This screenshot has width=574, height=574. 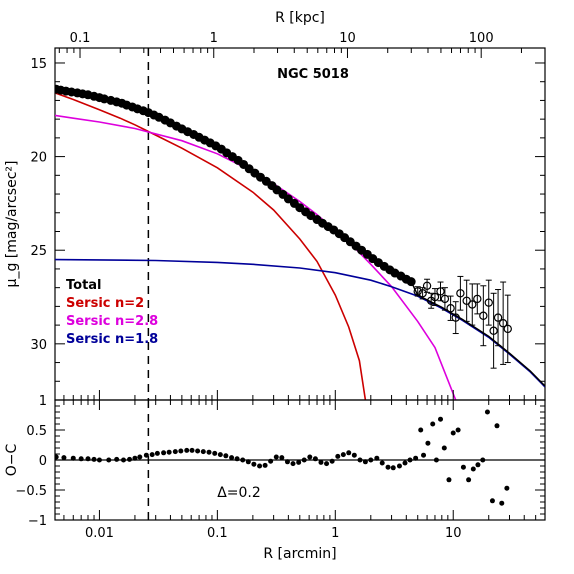 I want to click on delta-annotation: Δ=0.2, so click(x=239, y=493).